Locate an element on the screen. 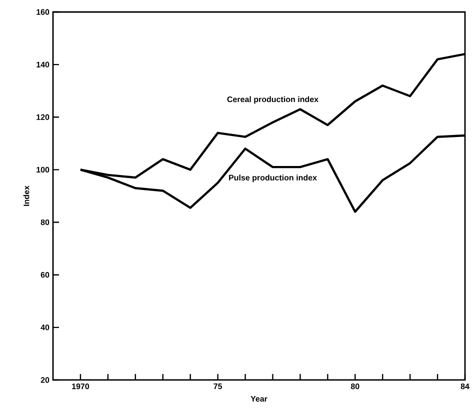  x-tick-label: 75 is located at coordinates (218, 387).